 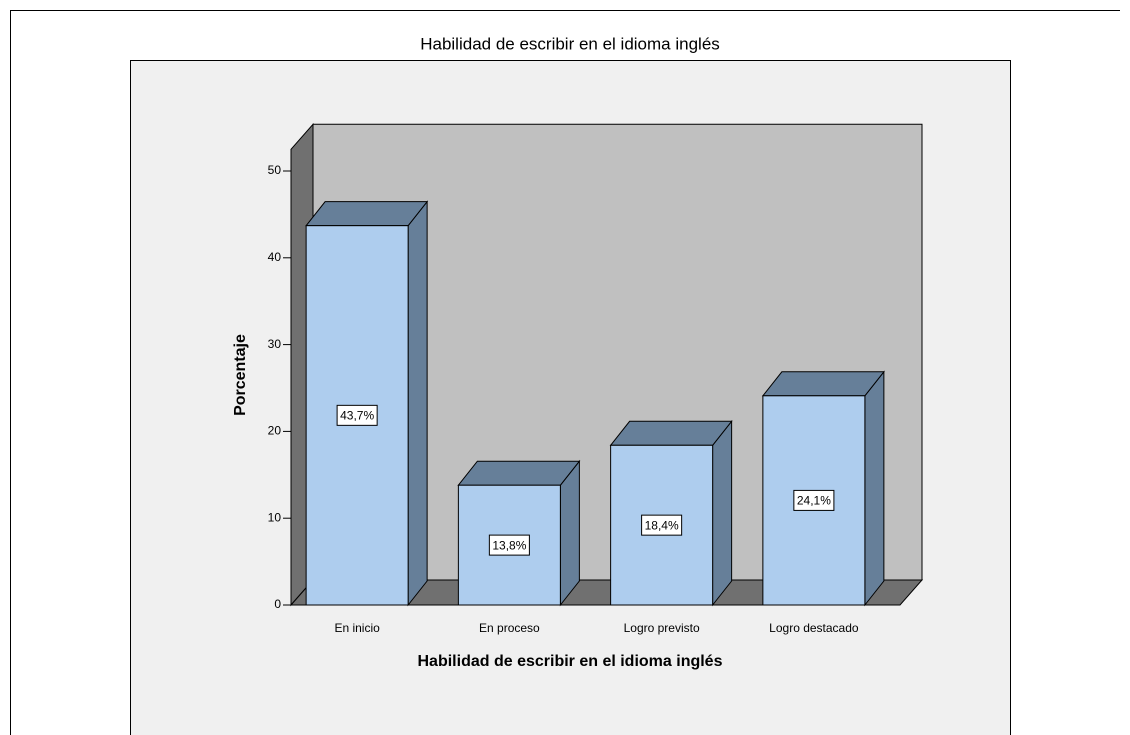 I want to click on y-tick-label: 0, so click(x=277, y=604).